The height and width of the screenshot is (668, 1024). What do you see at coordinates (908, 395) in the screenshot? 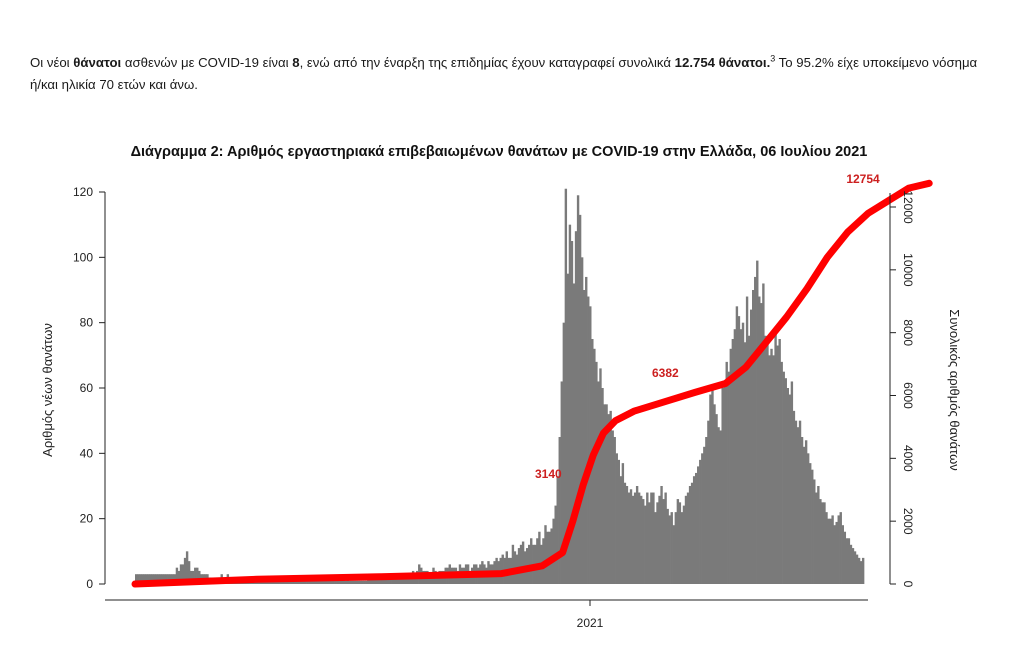
I see `right-tick-label: 6000` at bounding box center [908, 395].